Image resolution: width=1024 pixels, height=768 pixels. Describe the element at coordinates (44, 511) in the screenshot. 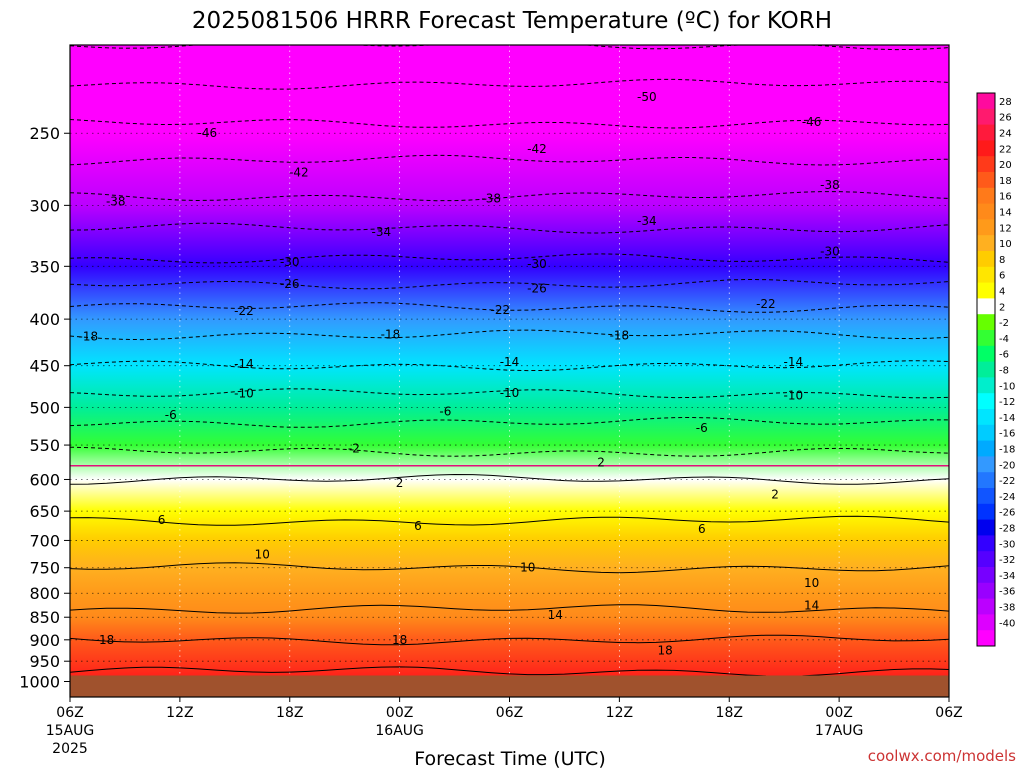

I see `y-tick-label: 650` at that location.